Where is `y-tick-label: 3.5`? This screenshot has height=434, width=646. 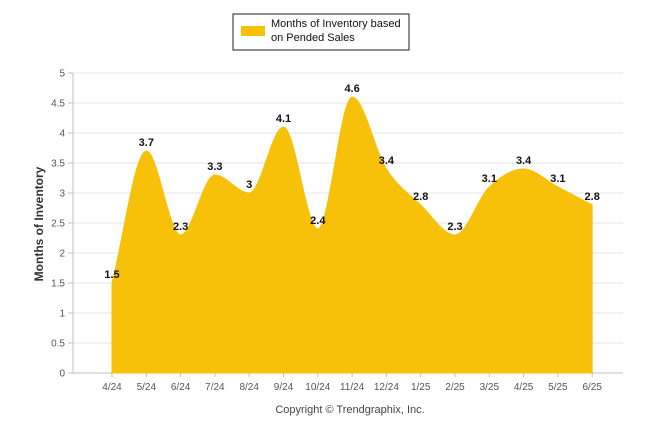 y-tick-label: 3.5 is located at coordinates (58, 164).